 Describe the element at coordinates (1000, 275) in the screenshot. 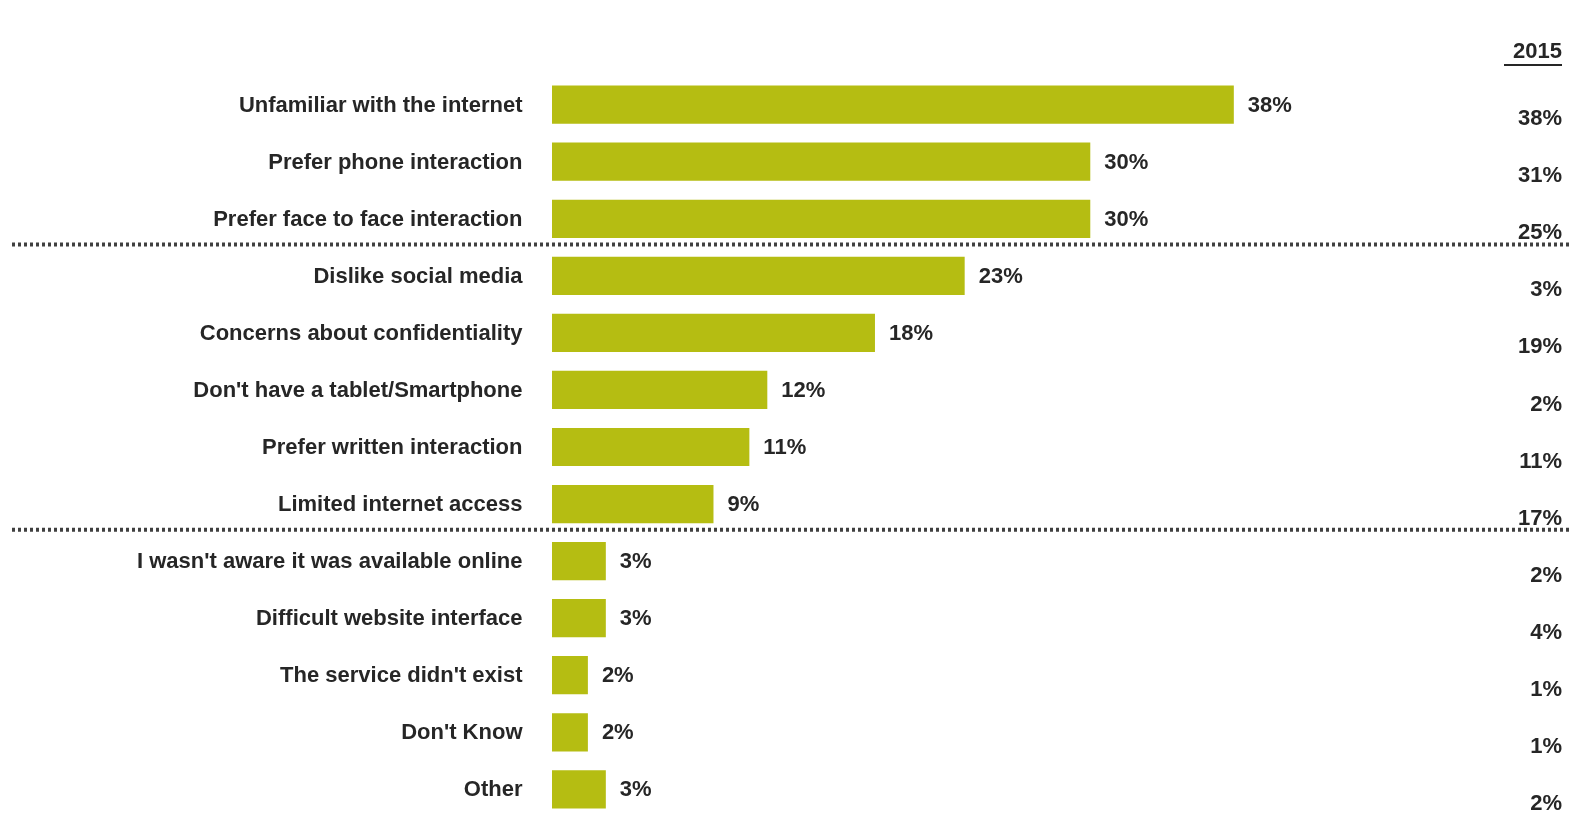

I see `data-label: 23%` at that location.